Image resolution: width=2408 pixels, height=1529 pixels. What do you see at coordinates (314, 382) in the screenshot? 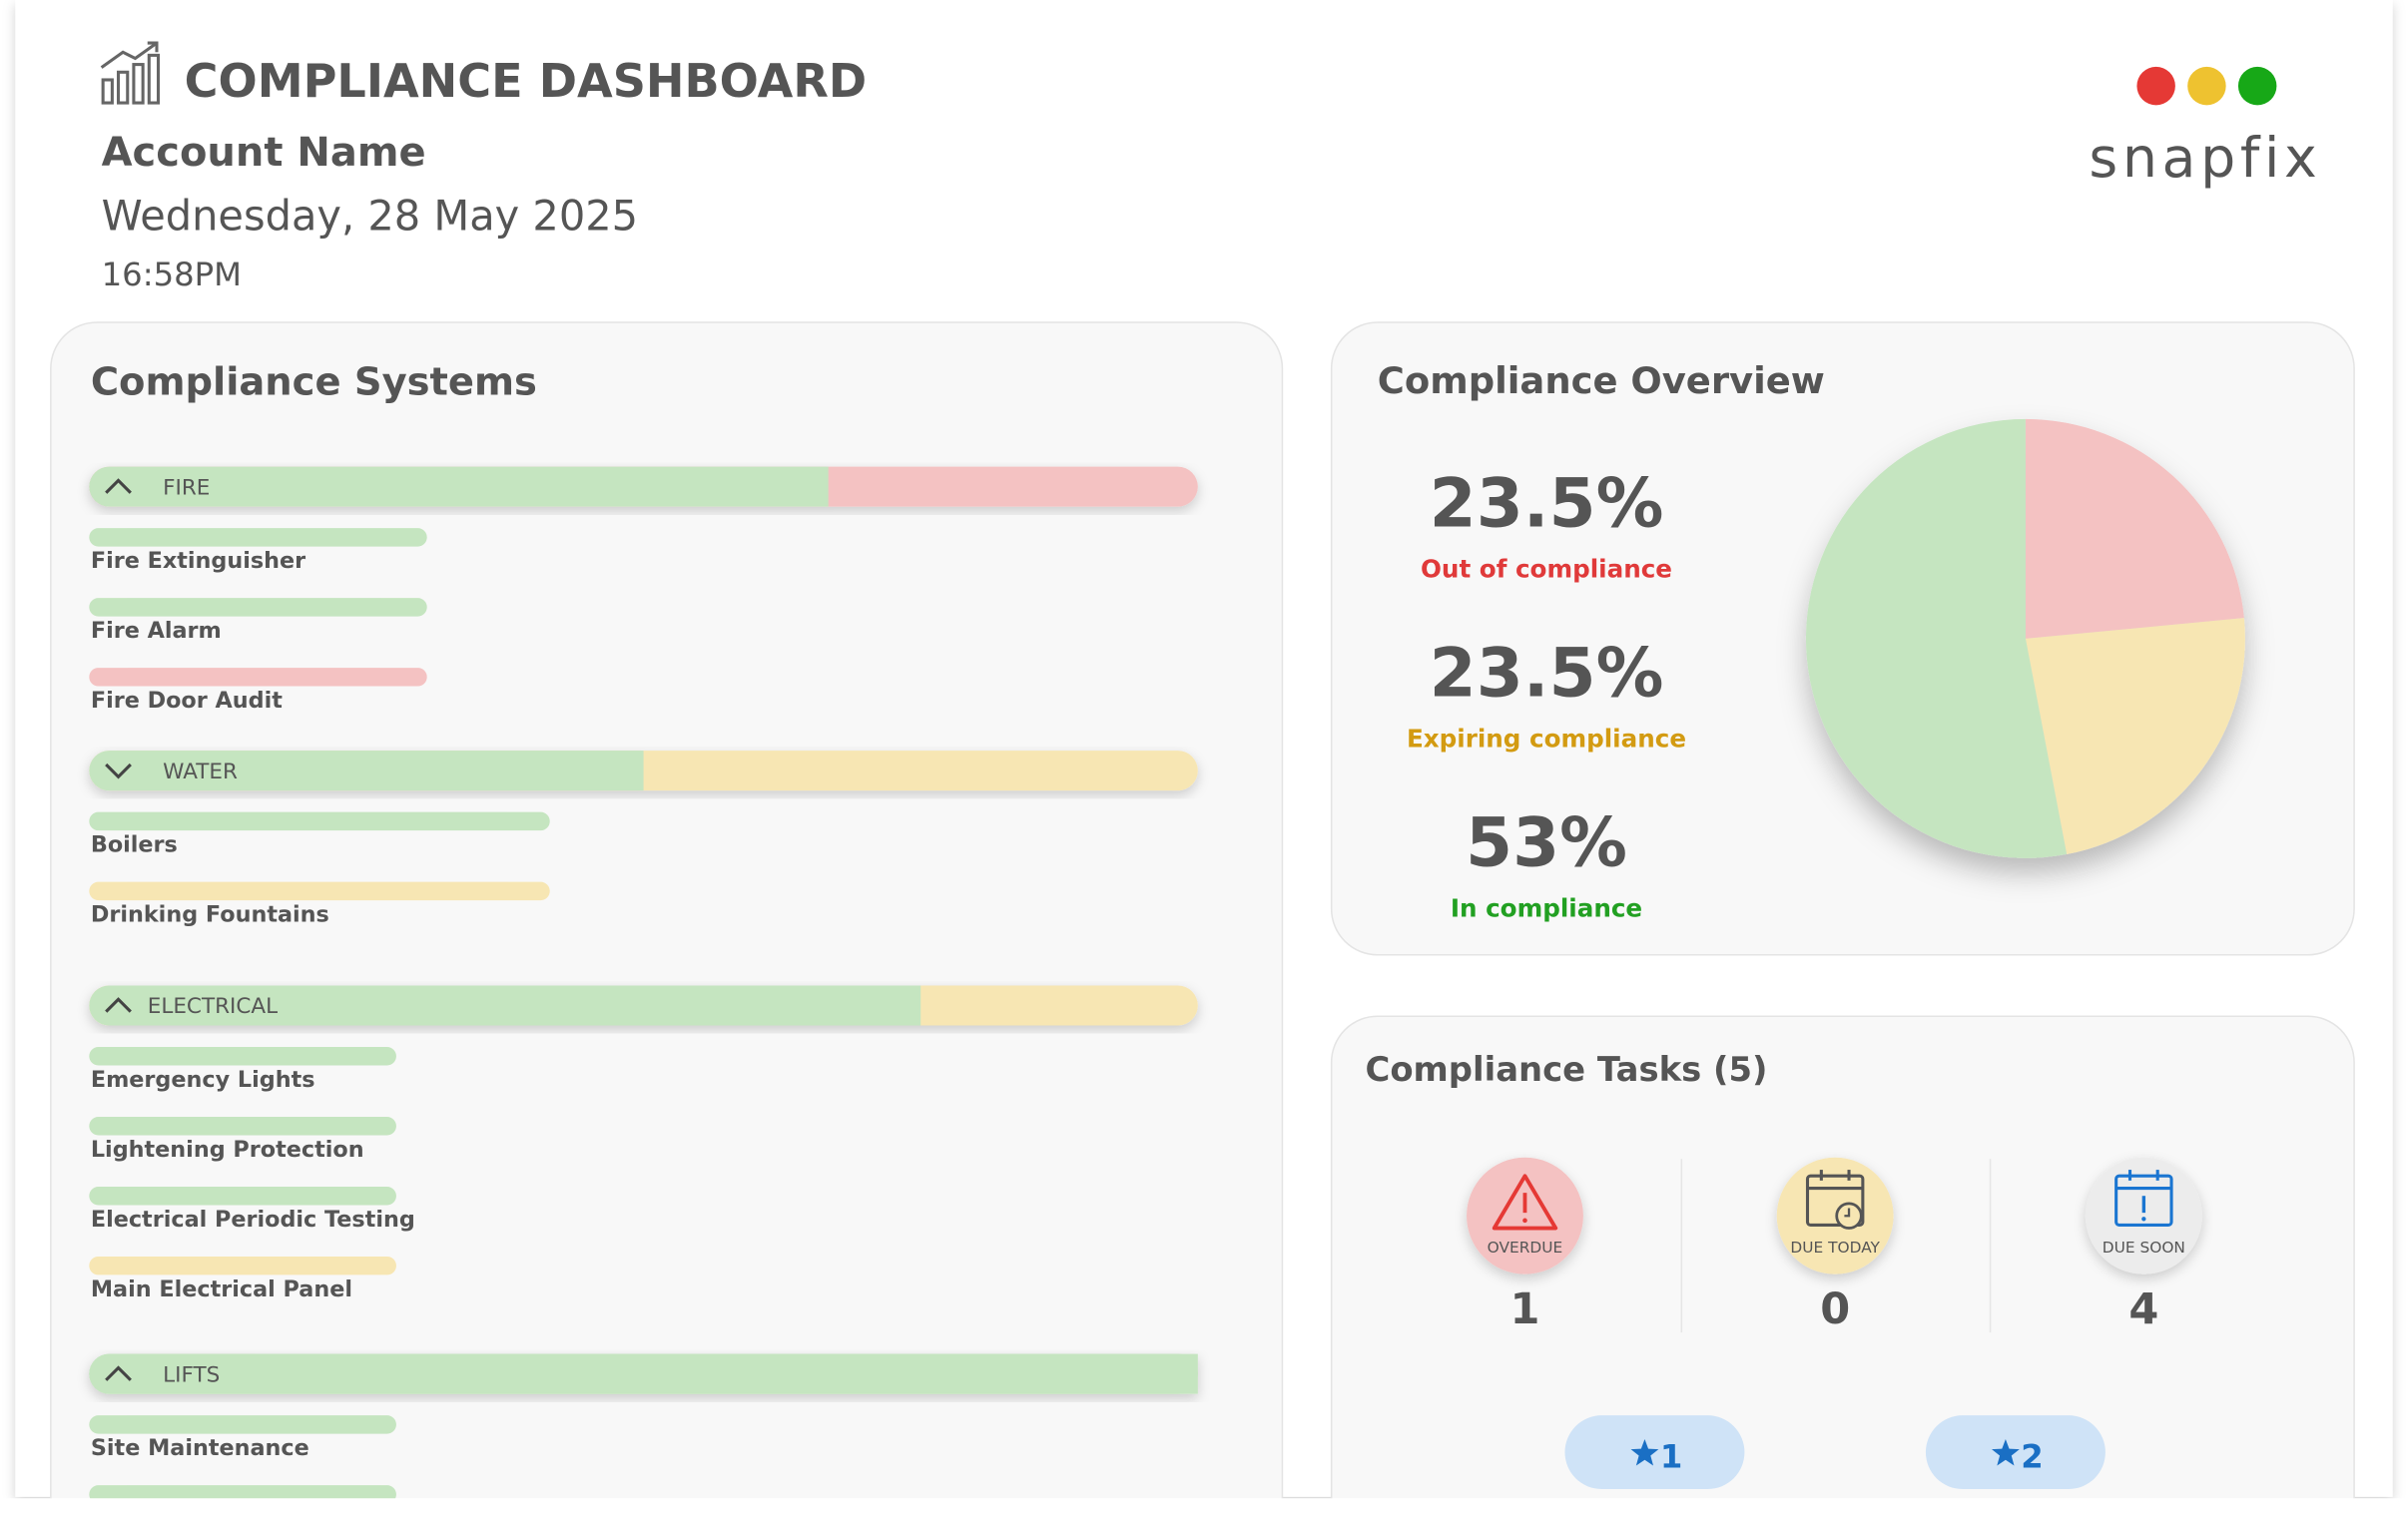
I see `systems-title: Compliance Systems` at bounding box center [314, 382].